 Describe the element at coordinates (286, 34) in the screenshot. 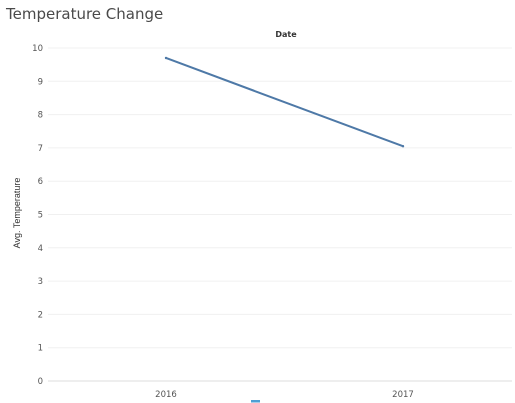

I see `column-header-date: Date` at that location.